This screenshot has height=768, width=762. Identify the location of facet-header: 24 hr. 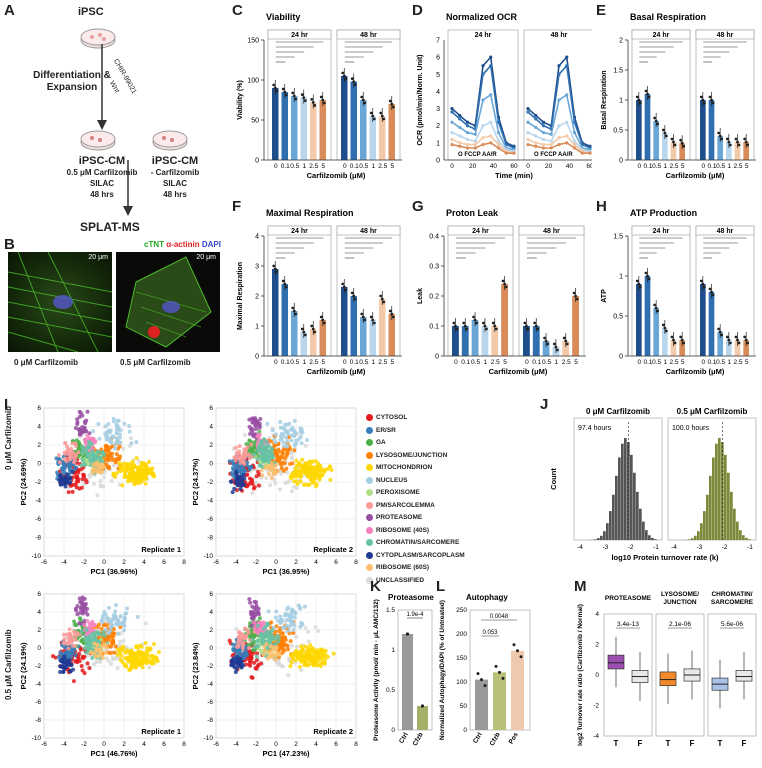
(483, 35).